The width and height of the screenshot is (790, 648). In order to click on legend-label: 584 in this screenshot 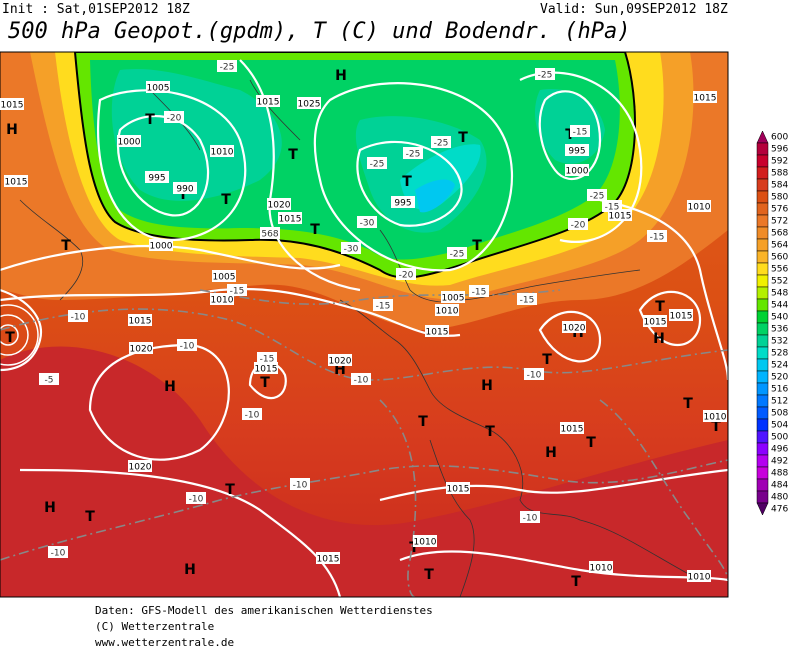, I will do `click(779, 186)`.